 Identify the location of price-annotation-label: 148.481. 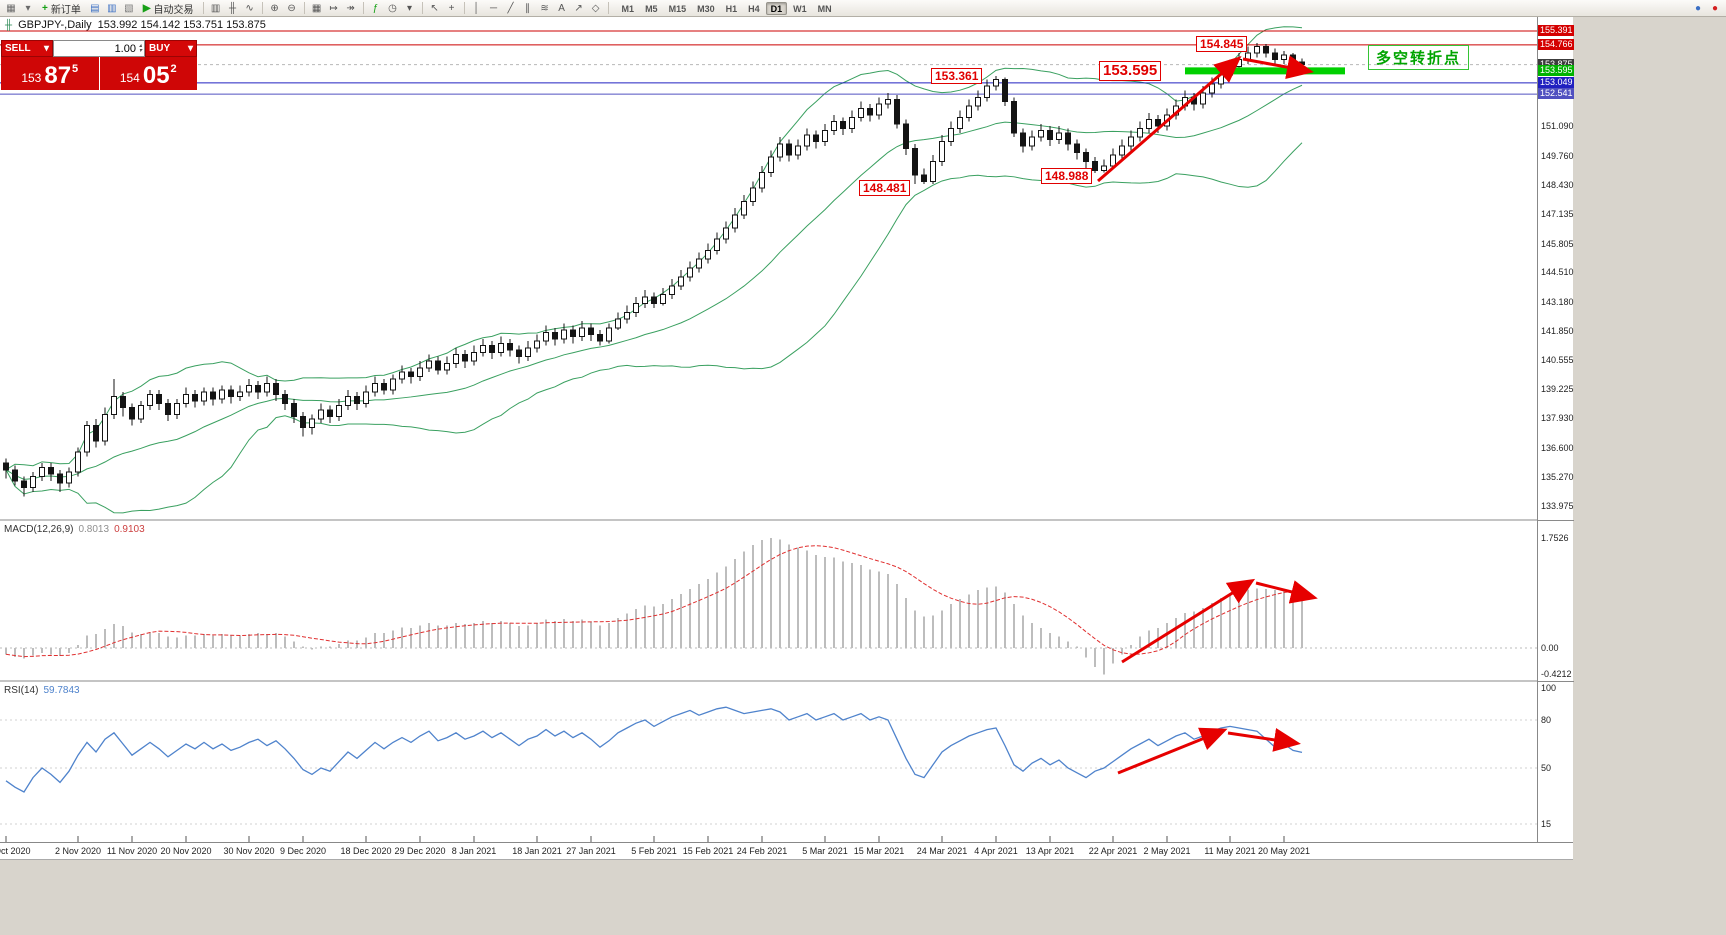
(885, 188).